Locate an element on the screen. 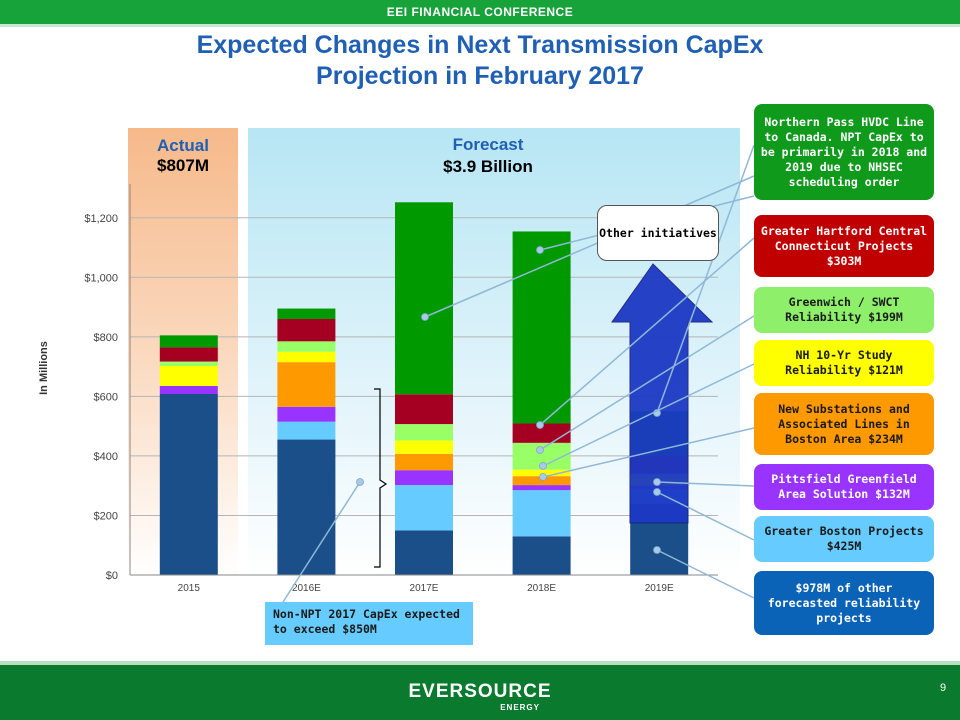  page-number: 9 is located at coordinates (943, 688).